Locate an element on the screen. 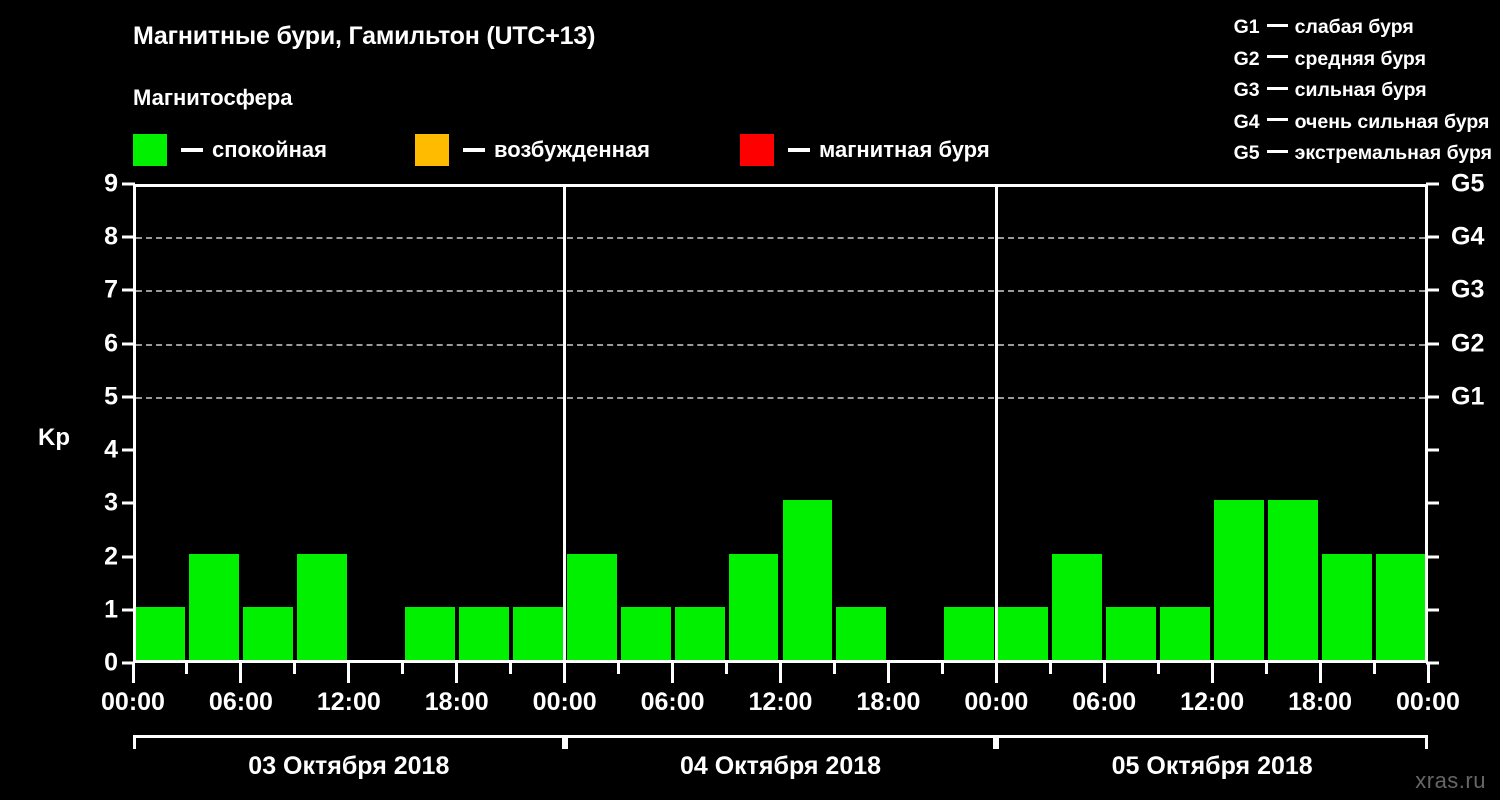 This screenshot has height=800, width=1500. storm-scale-row-g1: G1 слабая буря is located at coordinates (1363, 28).